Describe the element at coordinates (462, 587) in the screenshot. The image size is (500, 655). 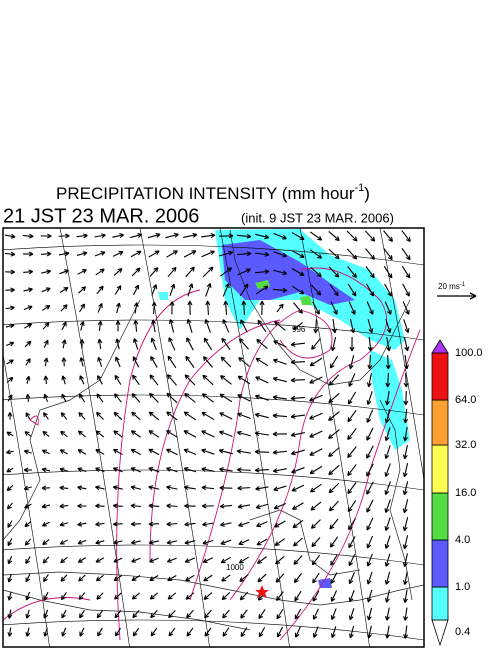
I see `colorbar-label: 1.0` at that location.